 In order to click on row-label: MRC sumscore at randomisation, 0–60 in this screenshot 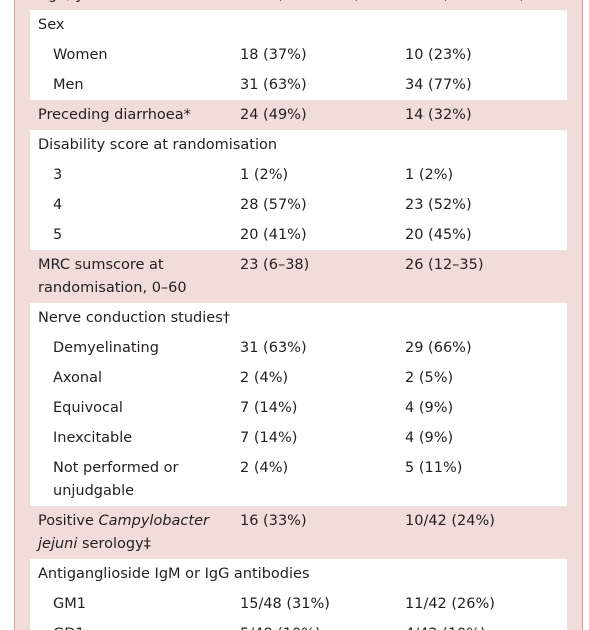, I will do `click(112, 276)`.